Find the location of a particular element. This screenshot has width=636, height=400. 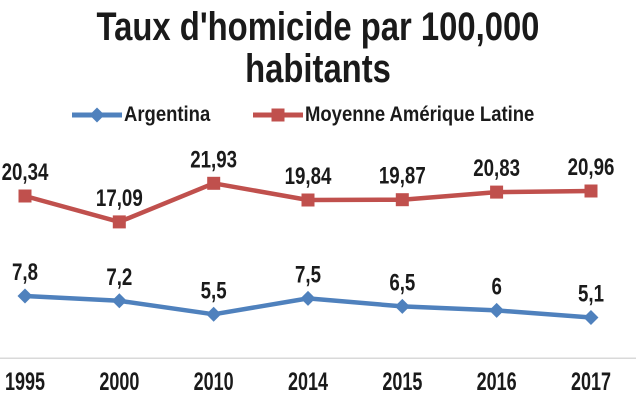

data-label: 19,84 is located at coordinates (308, 176).